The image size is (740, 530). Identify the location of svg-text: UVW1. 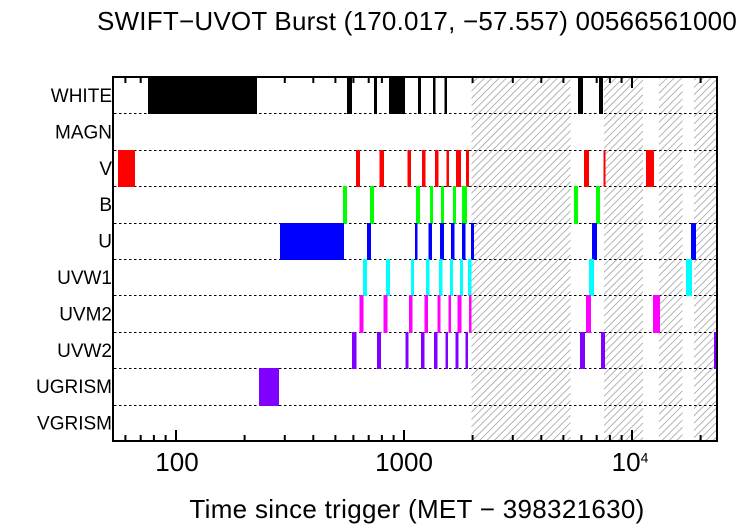
(84, 278).